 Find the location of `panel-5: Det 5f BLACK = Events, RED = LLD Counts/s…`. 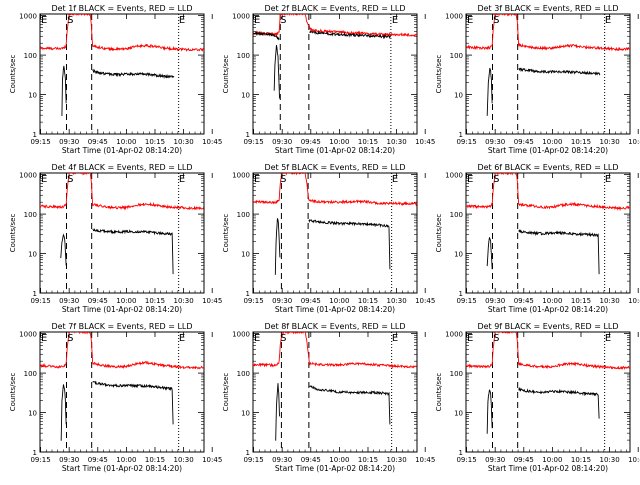

panel-5: Det 5f BLACK = Events, RED = LLD Counts/s… is located at coordinates (328, 238).